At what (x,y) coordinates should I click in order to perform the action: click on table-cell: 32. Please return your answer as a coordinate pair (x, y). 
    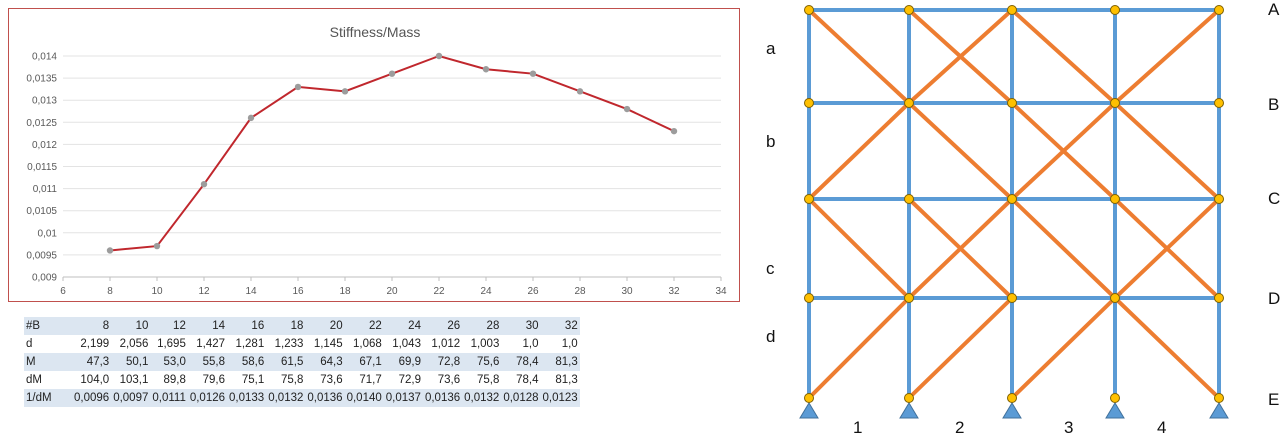
    Looking at the image, I should click on (560, 326).